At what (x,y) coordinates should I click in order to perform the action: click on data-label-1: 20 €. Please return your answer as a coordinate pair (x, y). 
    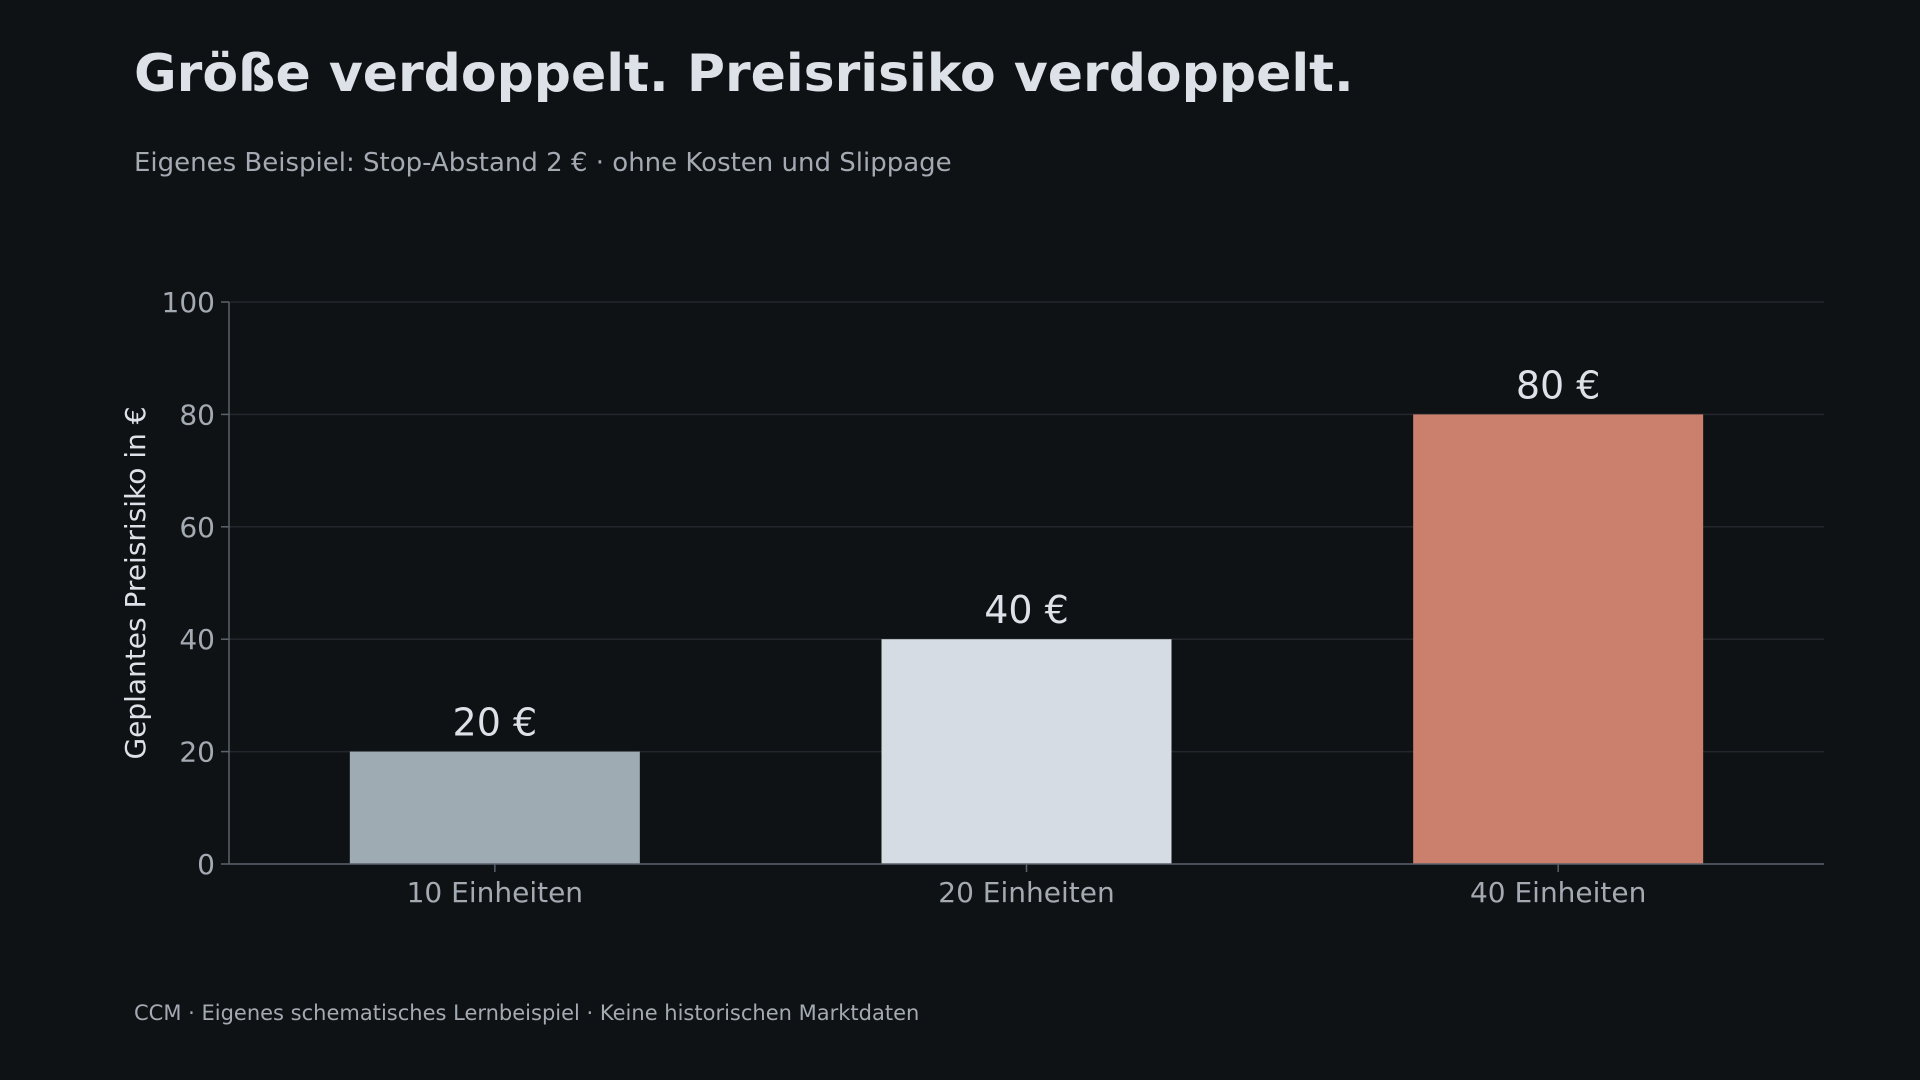
    Looking at the image, I should click on (495, 723).